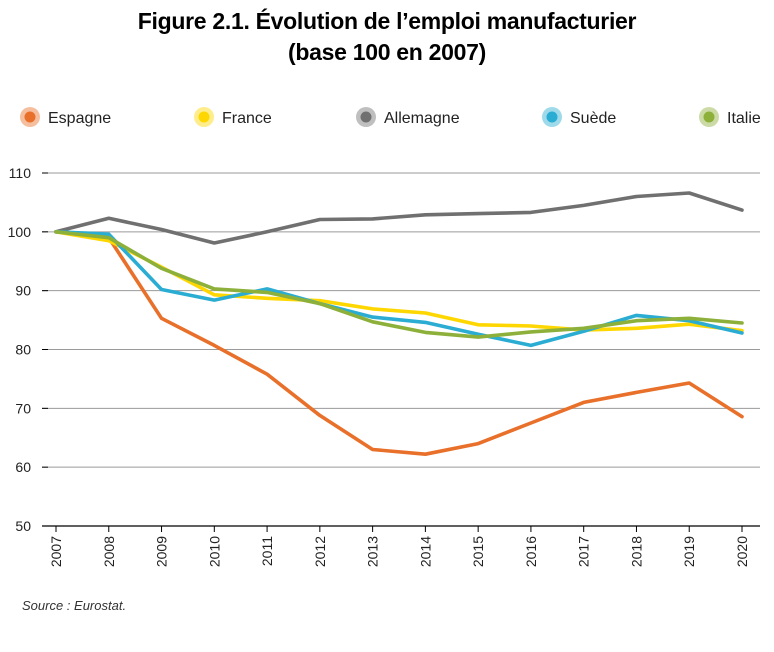 This screenshot has height=652, width=774. Describe the element at coordinates (23, 467) in the screenshot. I see `y-tick-label: 60` at that location.